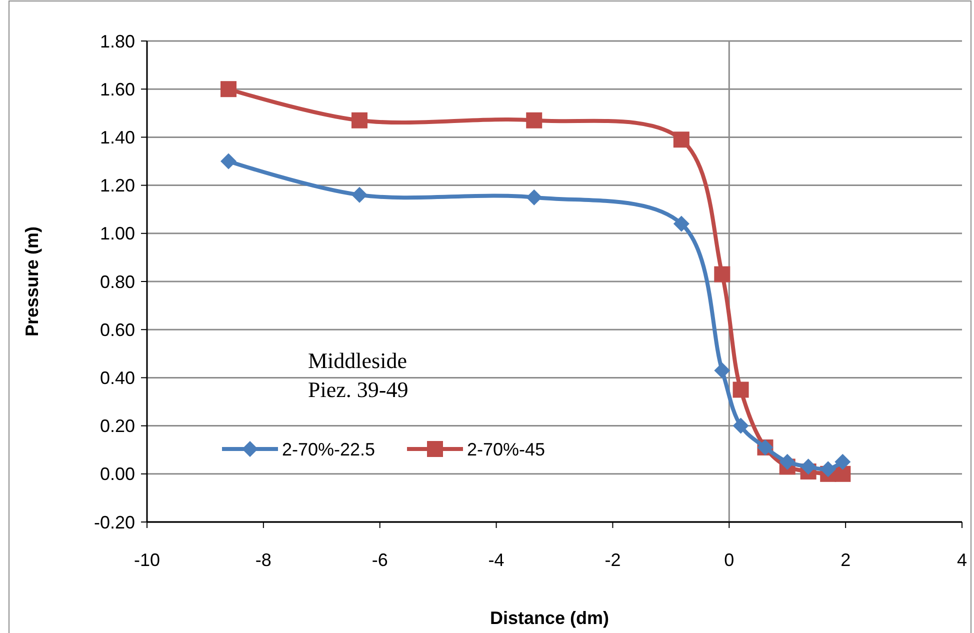 The image size is (974, 633). I want to click on y-tick-label: 0.00, so click(117, 474).